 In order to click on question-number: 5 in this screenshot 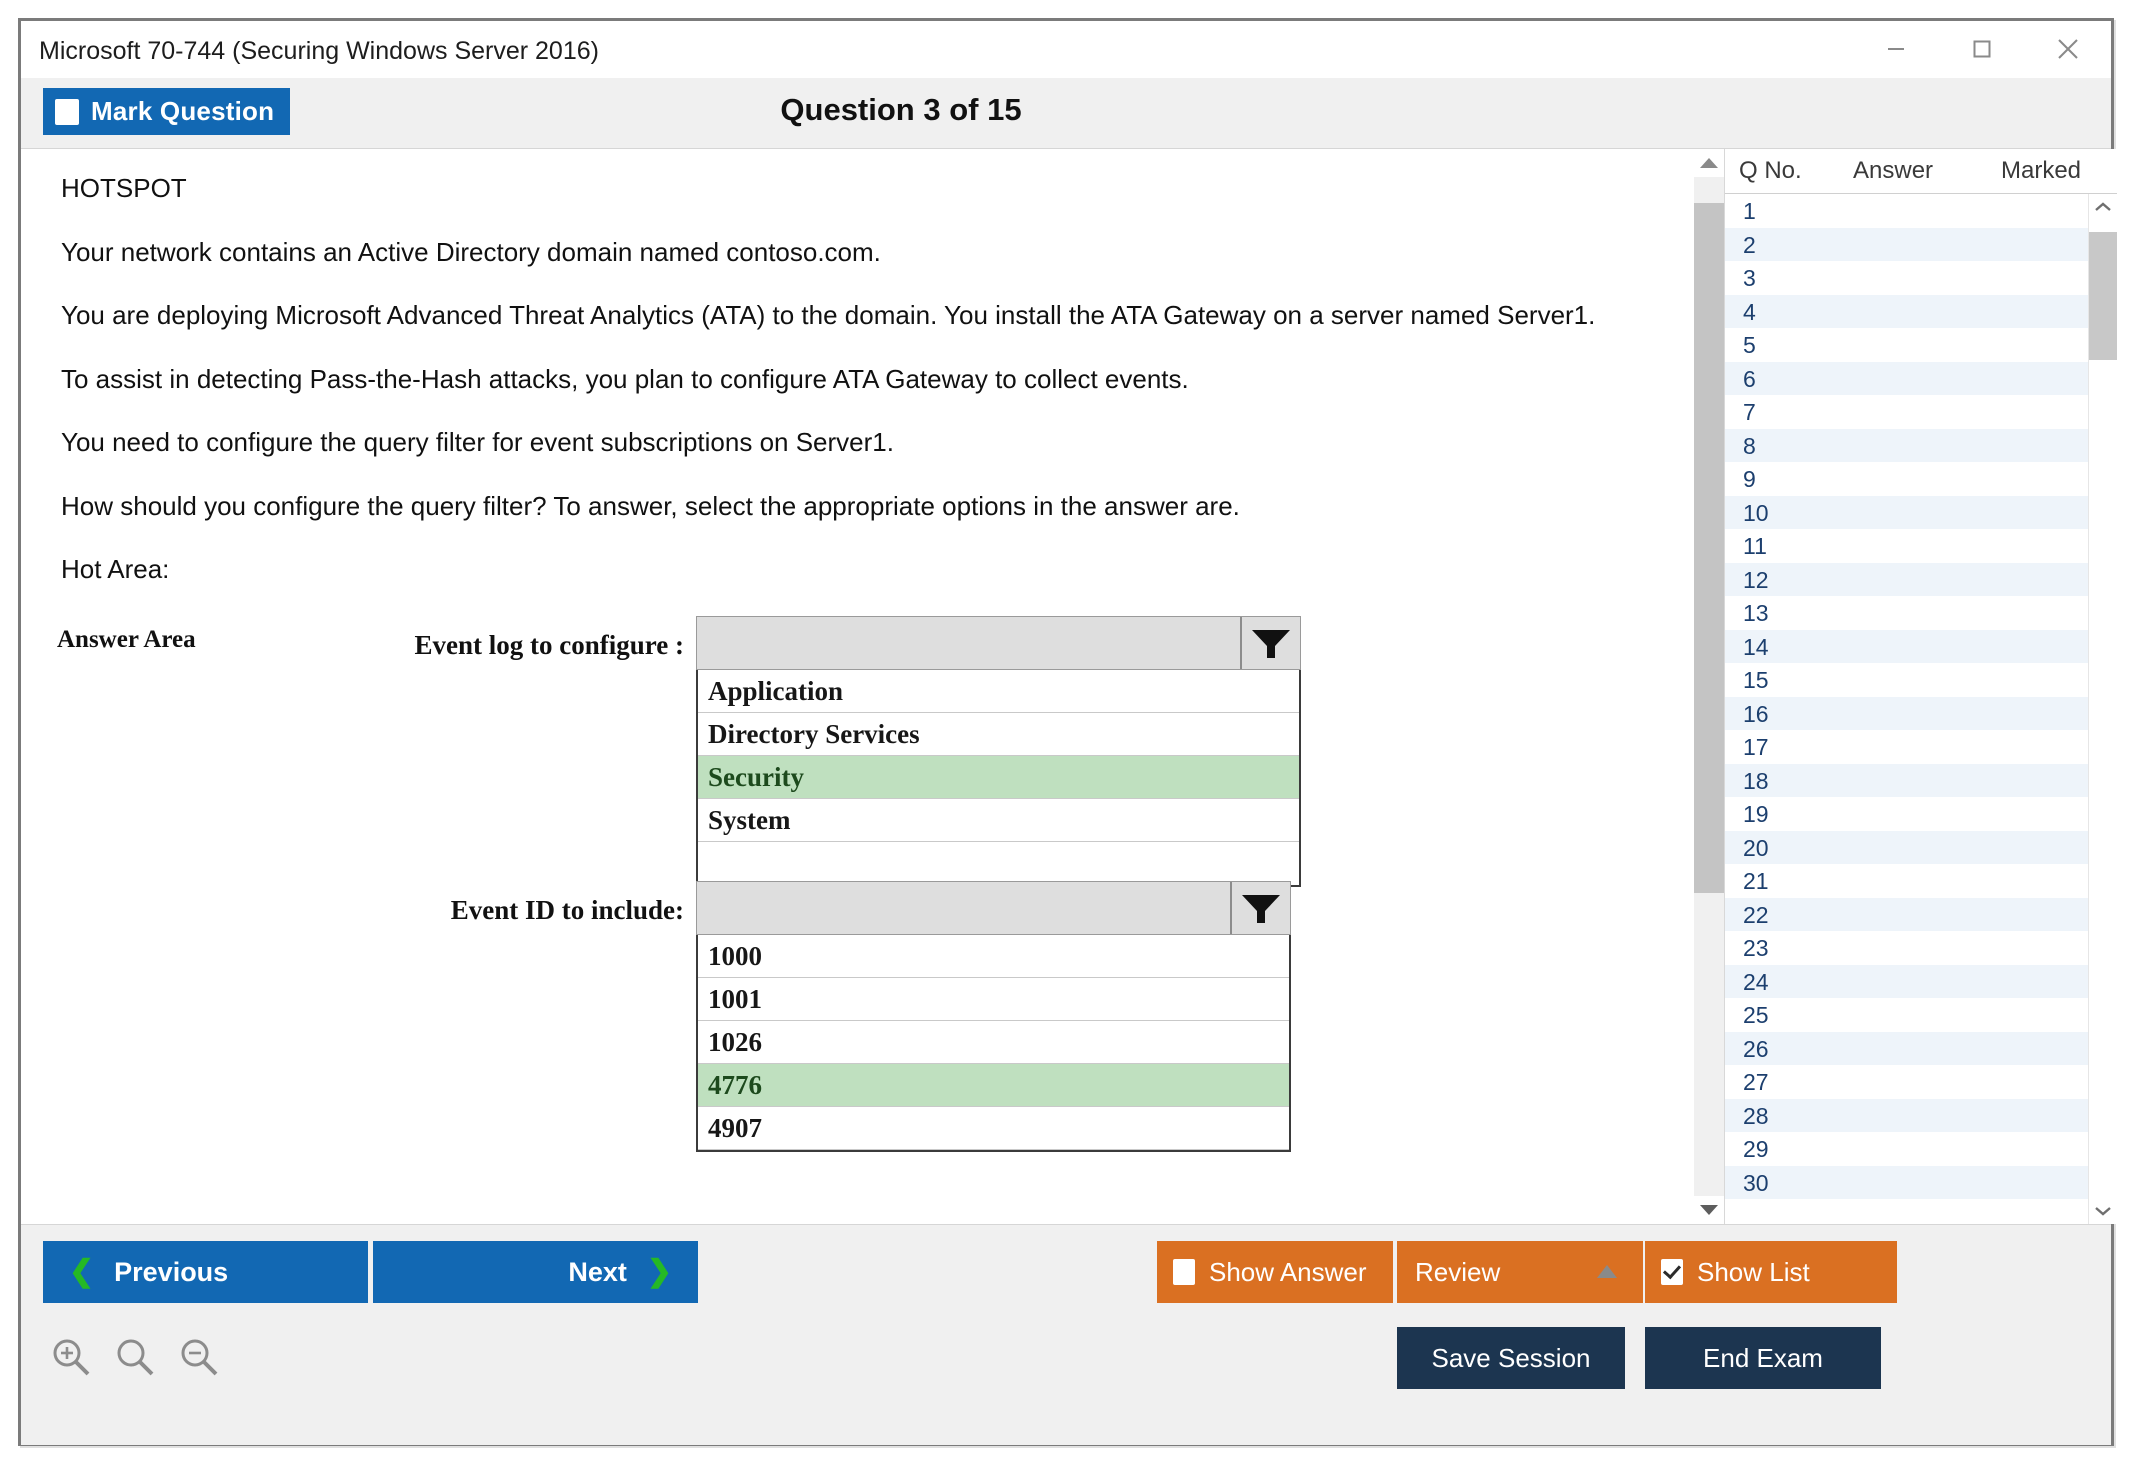, I will do `click(1749, 345)`.